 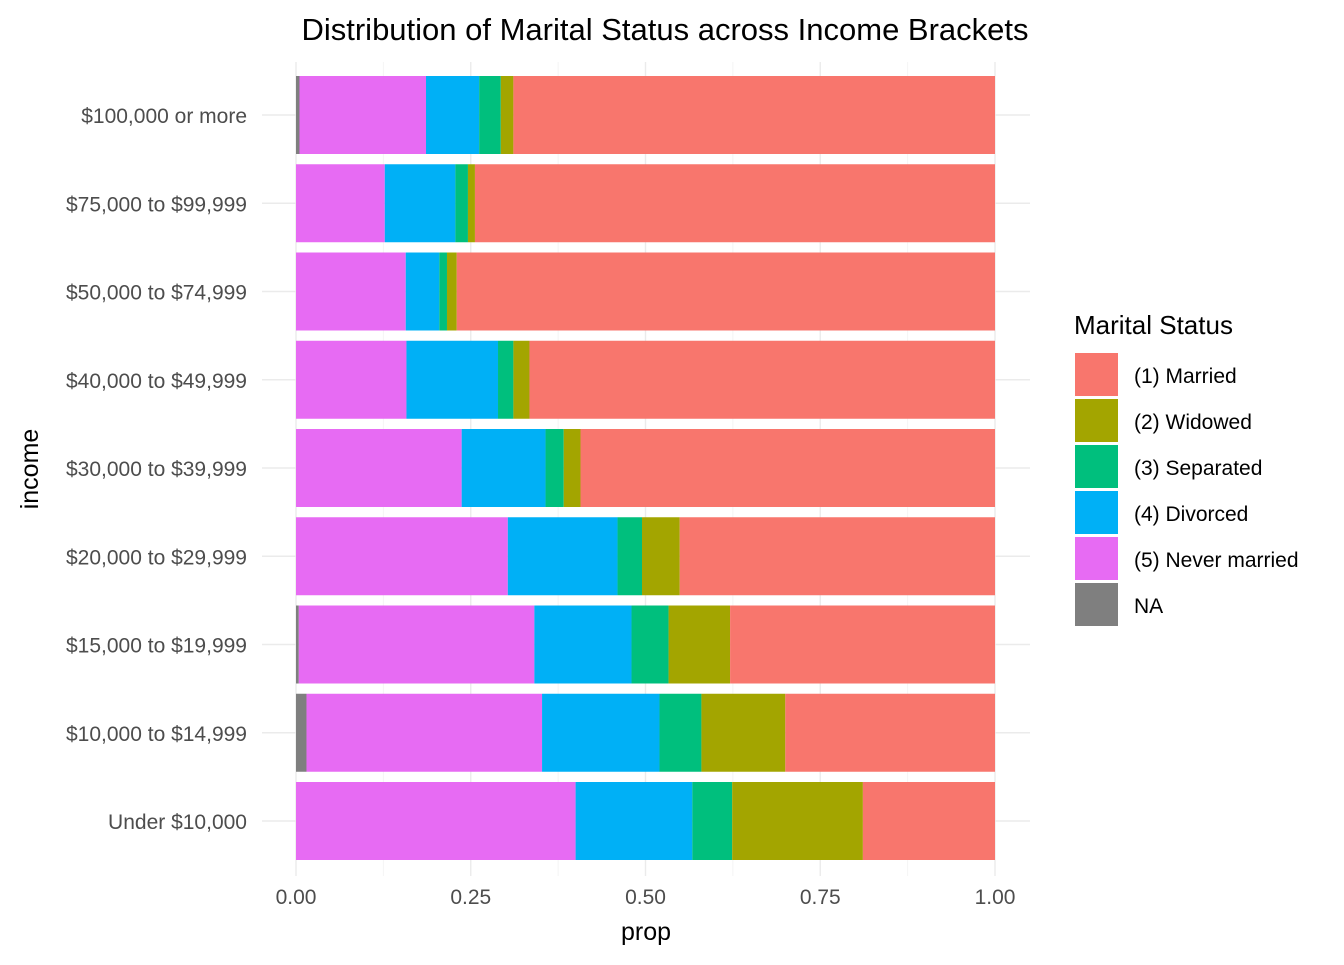 What do you see at coordinates (1185, 376) in the screenshot?
I see `legend-label: (1) Married` at bounding box center [1185, 376].